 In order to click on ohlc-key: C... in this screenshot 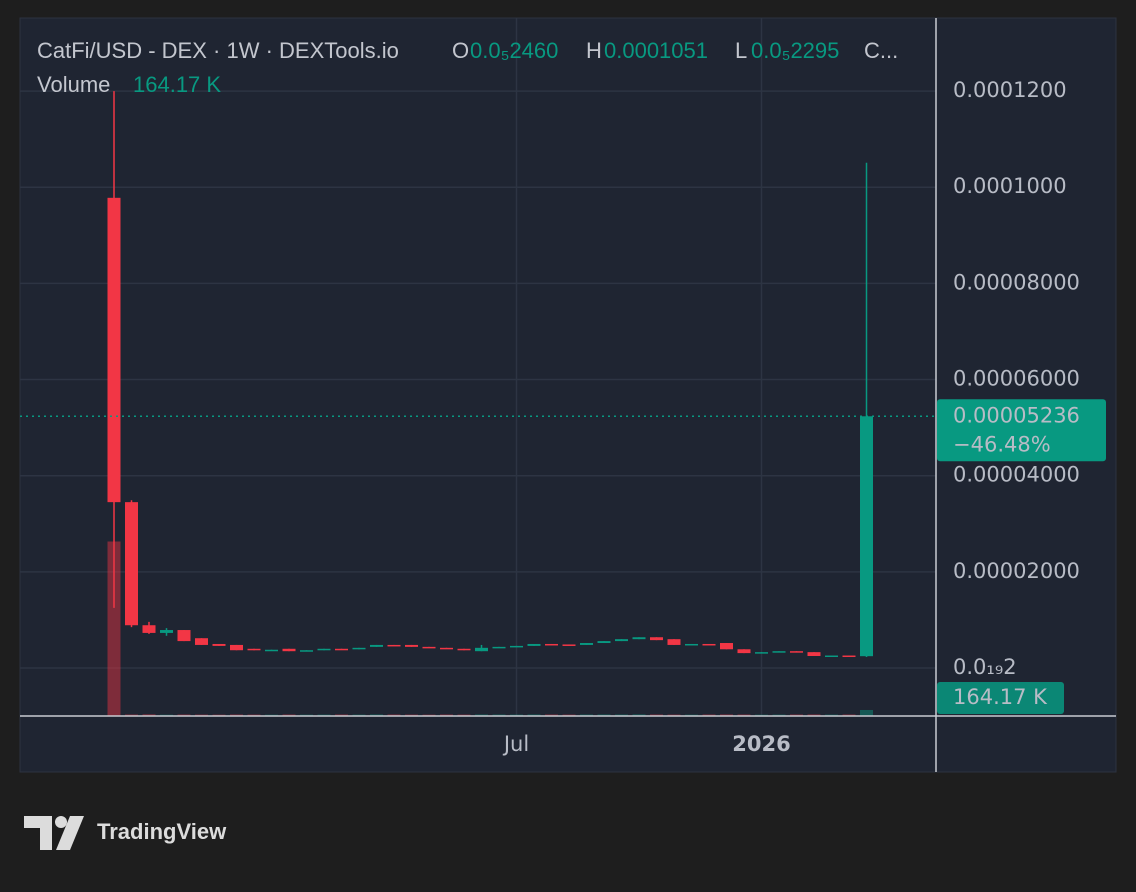, I will do `click(881, 50)`.